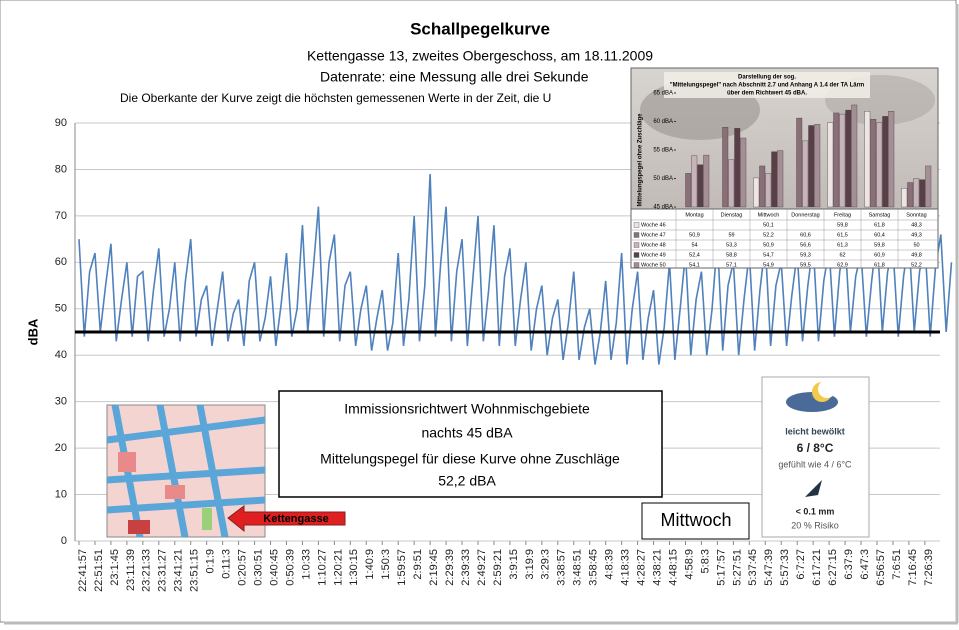 The height and width of the screenshot is (630, 959). Describe the element at coordinates (881, 567) in the screenshot. I see `x-tick-label: 6:56:57` at that location.